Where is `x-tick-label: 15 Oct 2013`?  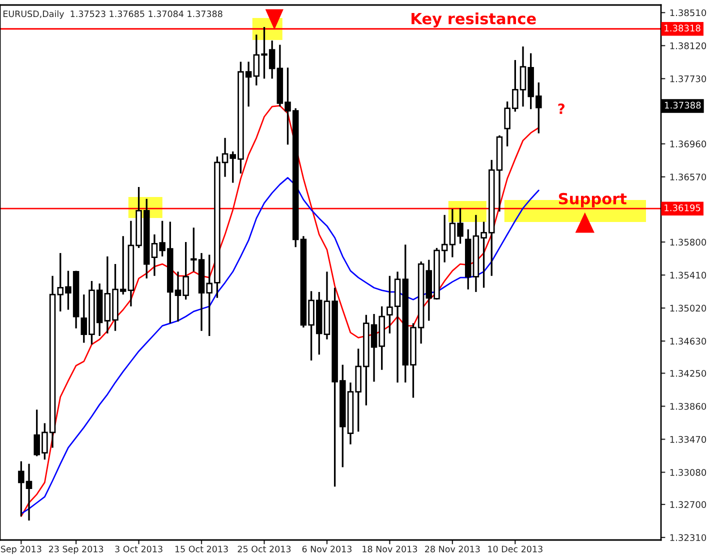 x-tick-label: 15 Oct 2013 is located at coordinates (201, 549).